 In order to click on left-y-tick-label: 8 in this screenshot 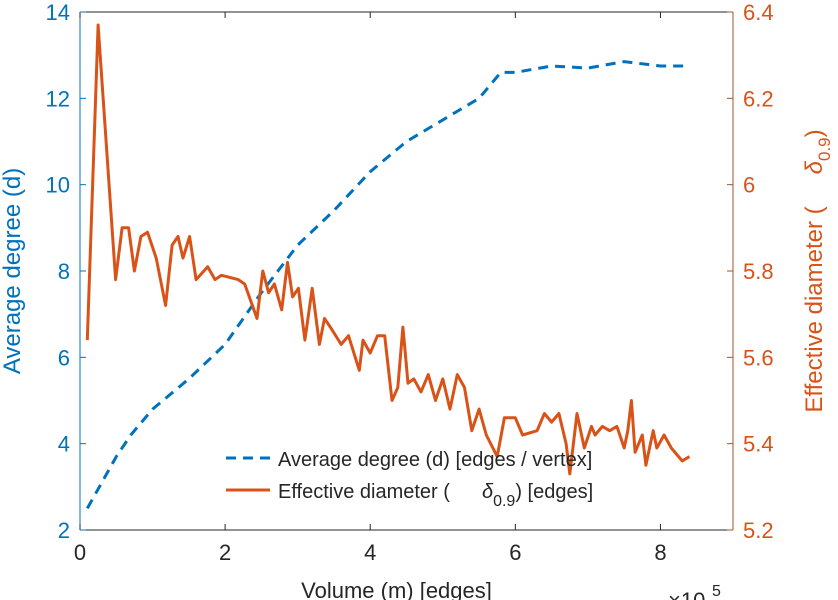, I will do `click(64, 271)`.